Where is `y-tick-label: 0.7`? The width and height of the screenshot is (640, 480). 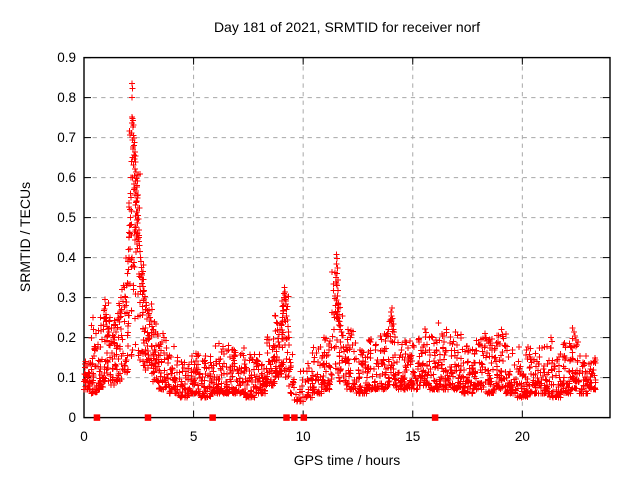
y-tick-label: 0.7 is located at coordinates (66, 137).